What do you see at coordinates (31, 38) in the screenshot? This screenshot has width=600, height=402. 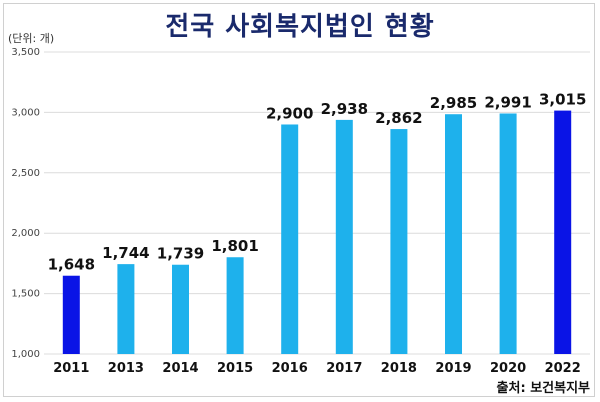 I see `unit-label: (단위: 개)` at bounding box center [31, 38].